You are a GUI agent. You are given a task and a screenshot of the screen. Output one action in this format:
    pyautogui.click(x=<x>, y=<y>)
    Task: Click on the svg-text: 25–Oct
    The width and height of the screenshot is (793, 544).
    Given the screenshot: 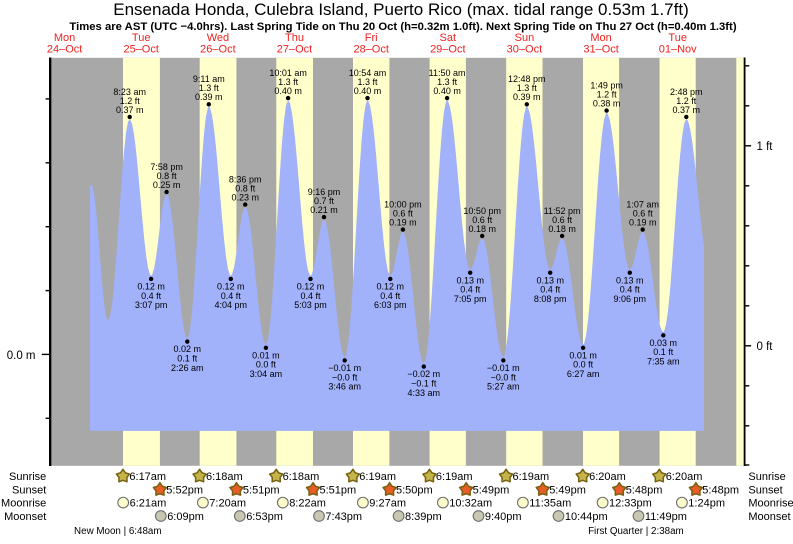 What is the action you would take?
    pyautogui.click(x=140, y=50)
    